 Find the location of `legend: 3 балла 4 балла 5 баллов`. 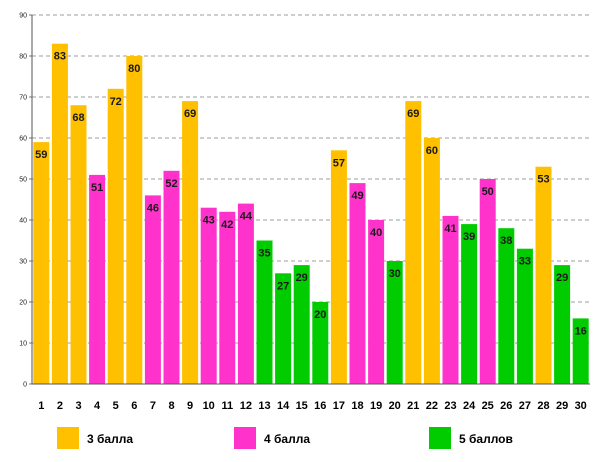

legend: 3 балла 4 балла 5 баллов is located at coordinates (285, 438).